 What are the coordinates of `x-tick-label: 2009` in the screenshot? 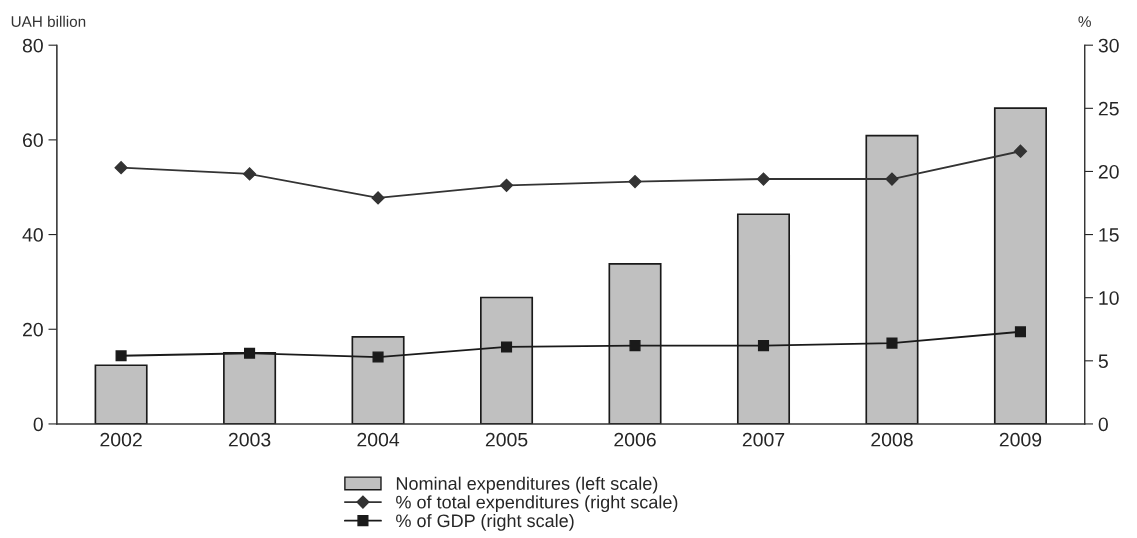 It's located at (1020, 439).